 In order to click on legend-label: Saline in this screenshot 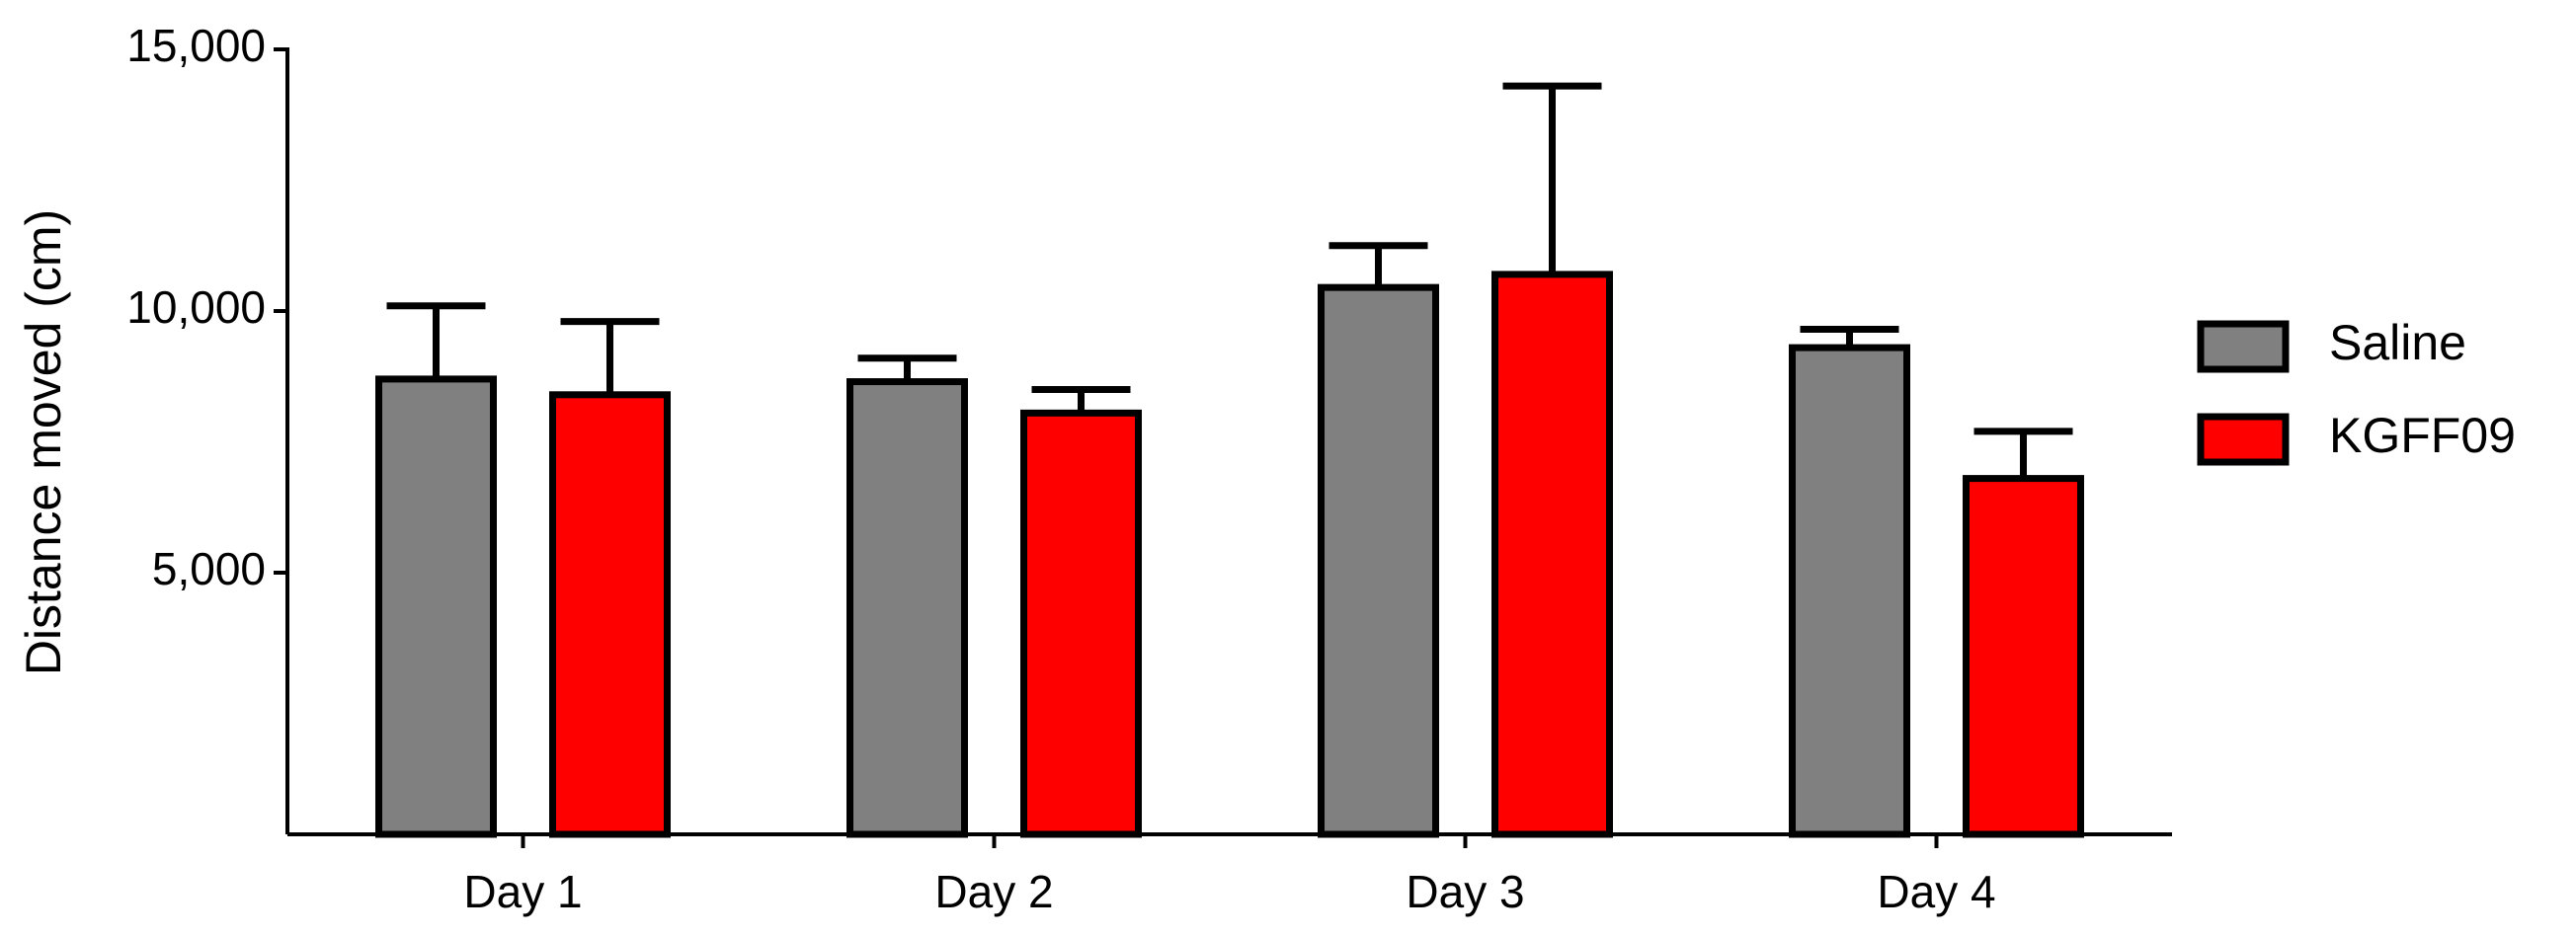, I will do `click(2397, 342)`.